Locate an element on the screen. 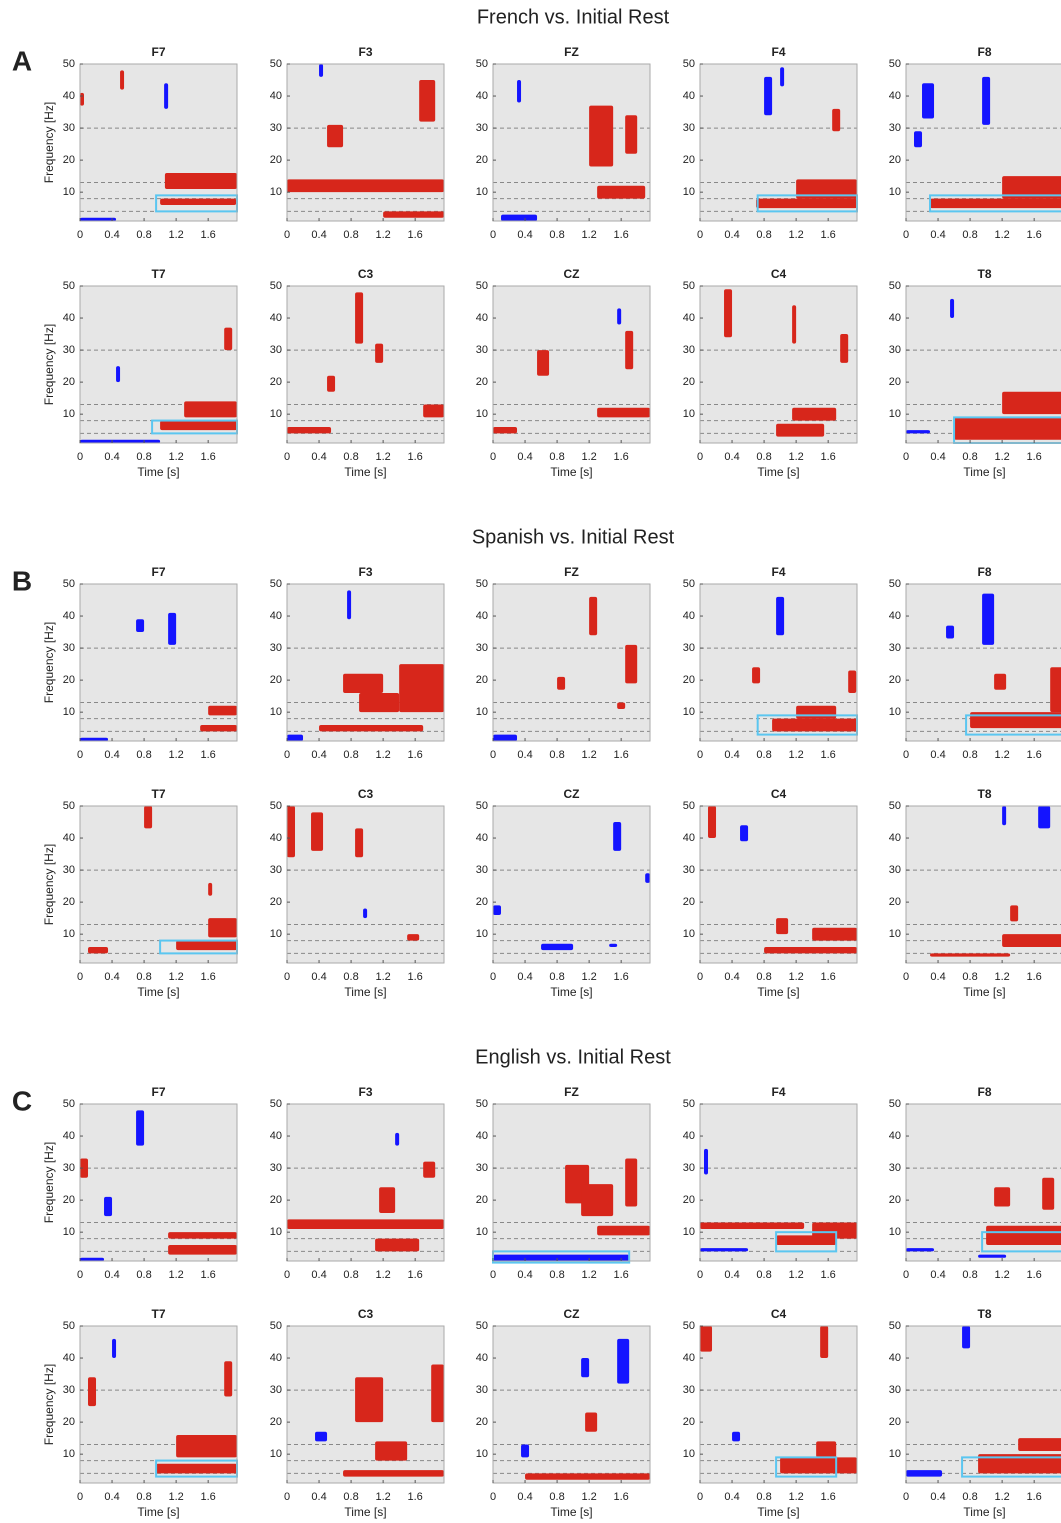  panel-title: F3 is located at coordinates (365, 572).